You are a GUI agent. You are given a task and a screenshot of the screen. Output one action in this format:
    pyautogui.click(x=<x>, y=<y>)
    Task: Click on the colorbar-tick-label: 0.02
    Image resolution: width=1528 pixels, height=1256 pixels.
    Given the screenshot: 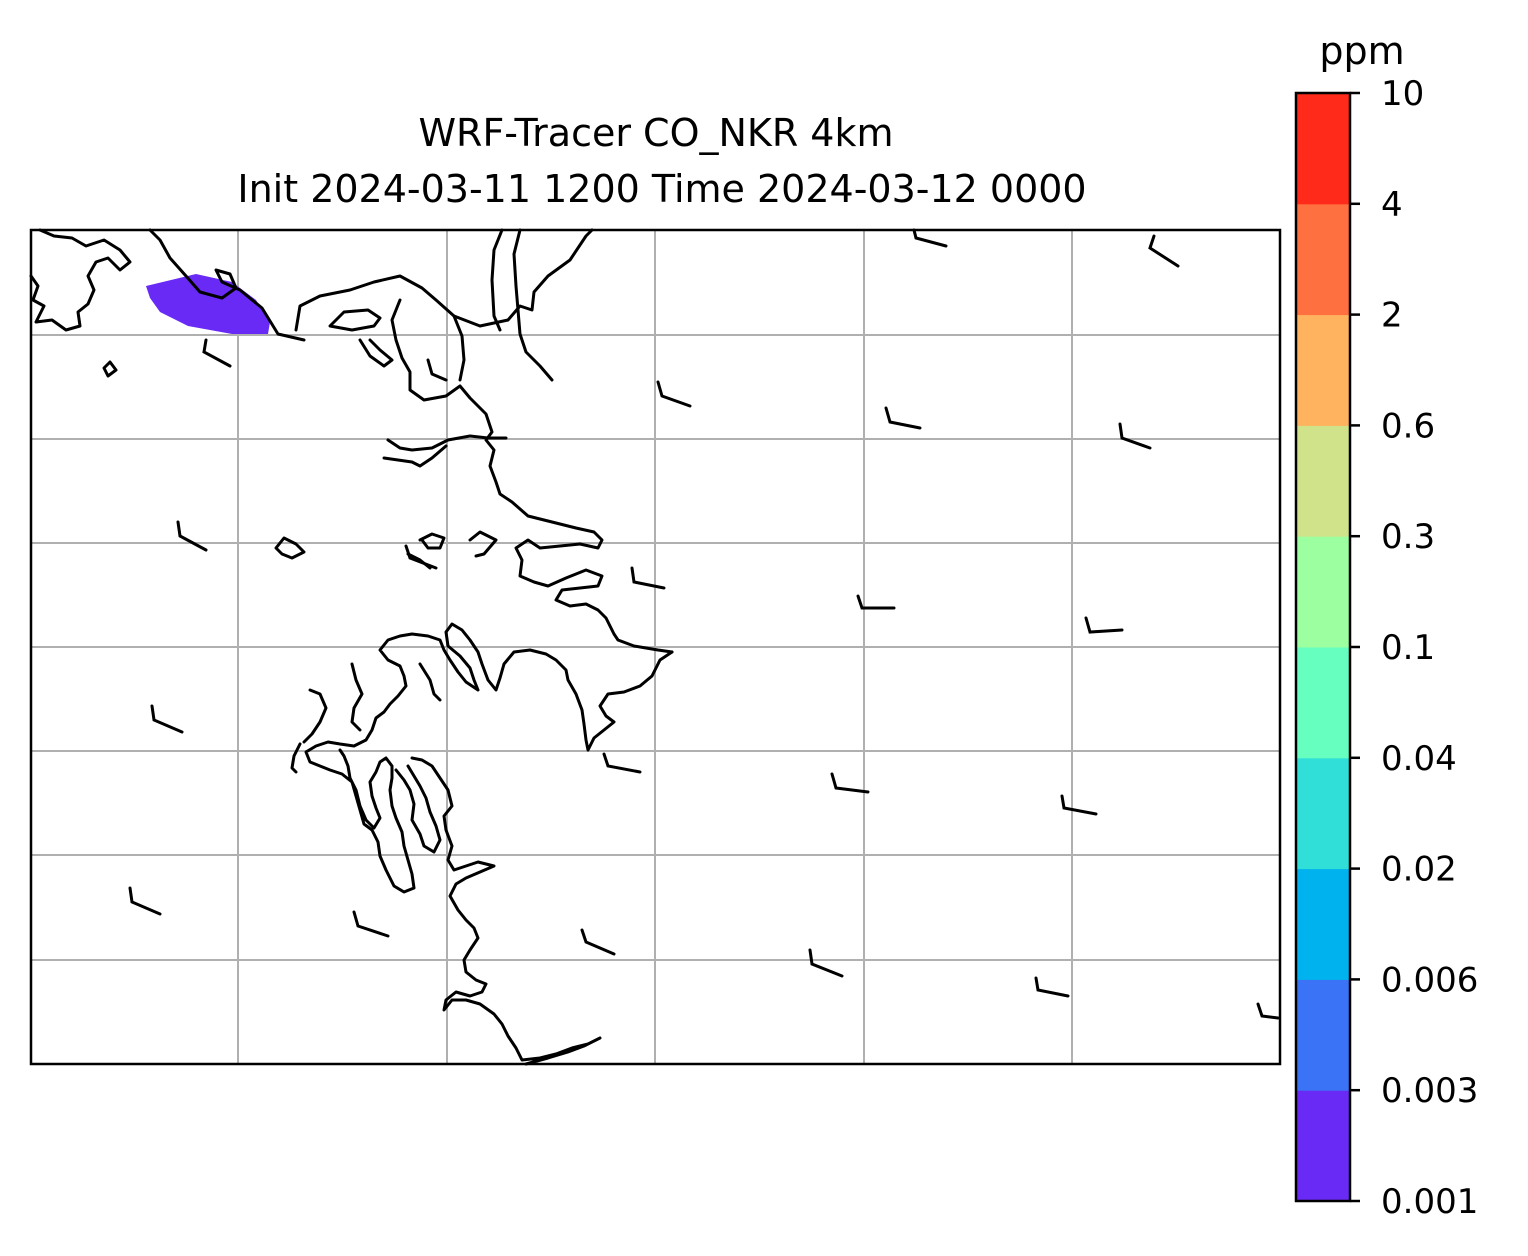 What is the action you would take?
    pyautogui.click(x=1419, y=870)
    